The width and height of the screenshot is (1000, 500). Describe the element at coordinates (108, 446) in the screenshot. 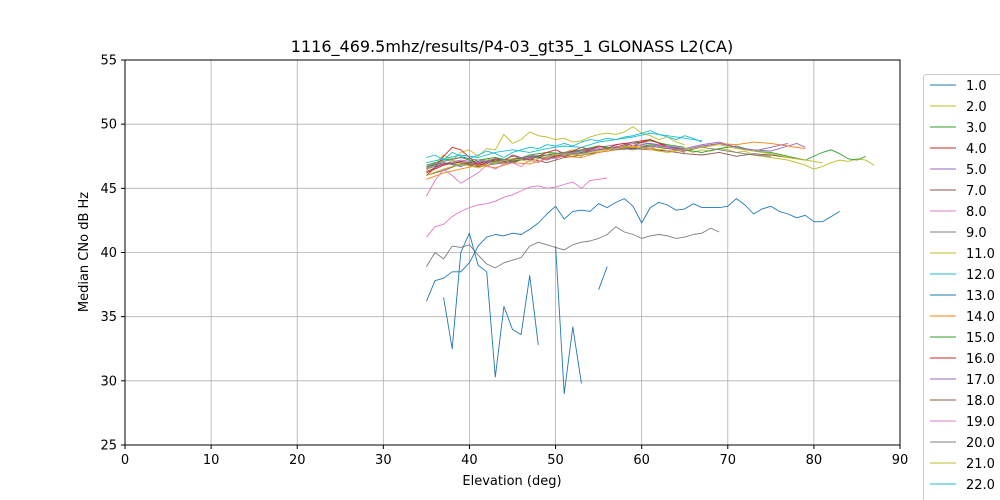

I see `y-tick-label: 25` at that location.